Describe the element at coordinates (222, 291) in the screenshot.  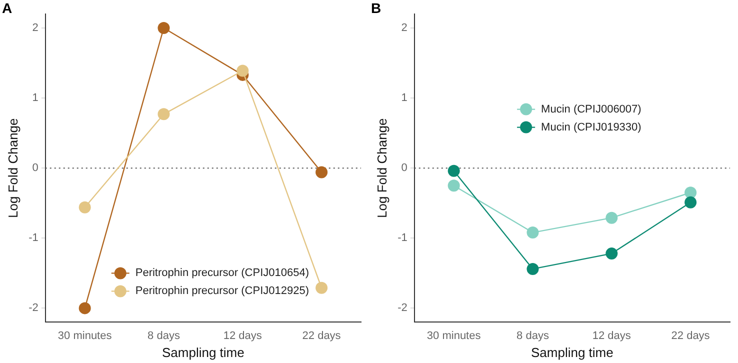
I see `legend-label: Peritrophin precursor (CPIJ012925)` at that location.